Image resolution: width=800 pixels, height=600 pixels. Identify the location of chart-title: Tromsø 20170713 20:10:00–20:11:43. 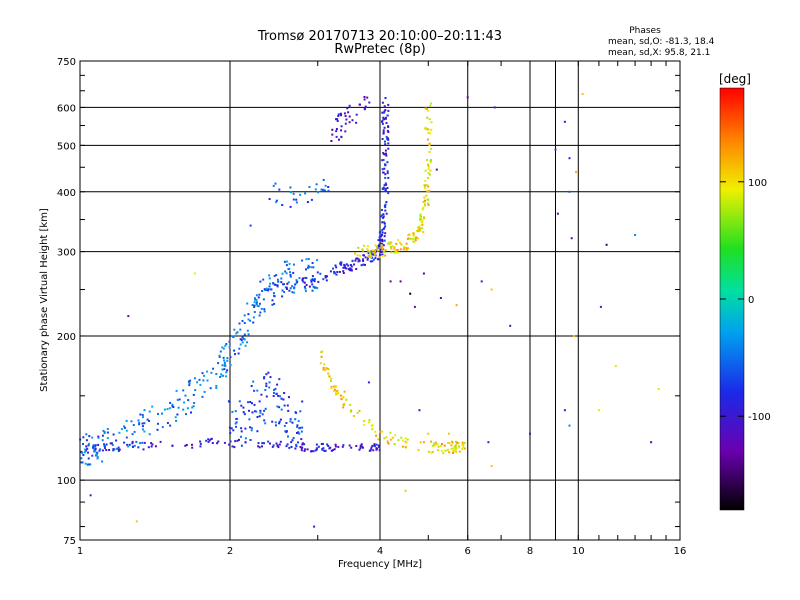
(379, 36).